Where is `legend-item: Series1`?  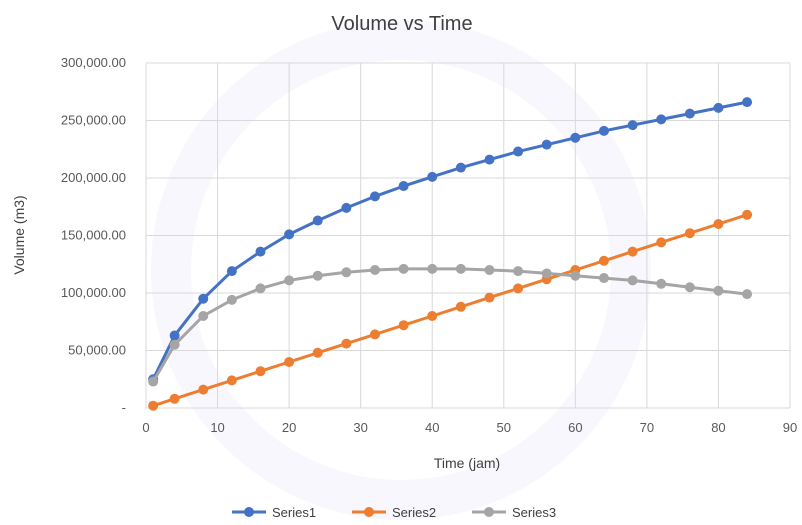
legend-item: Series1 is located at coordinates (274, 512).